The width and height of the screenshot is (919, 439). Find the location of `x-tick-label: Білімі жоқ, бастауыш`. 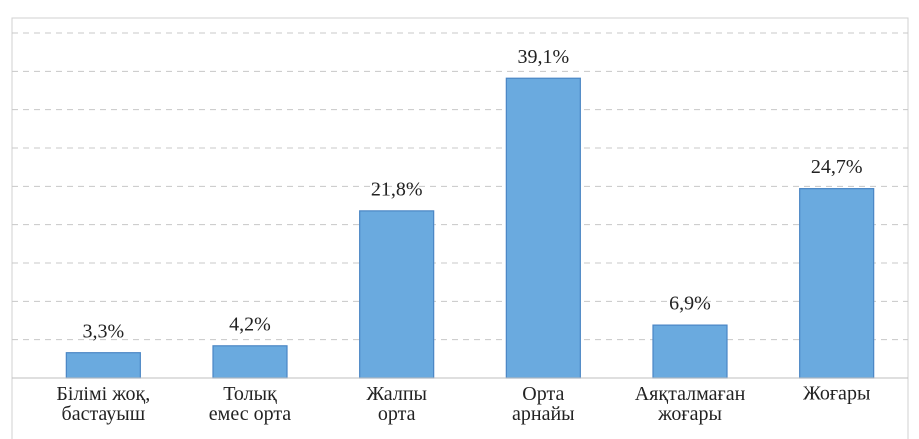

x-tick-label: Білімі жоқ, бастауыш is located at coordinates (103, 404).